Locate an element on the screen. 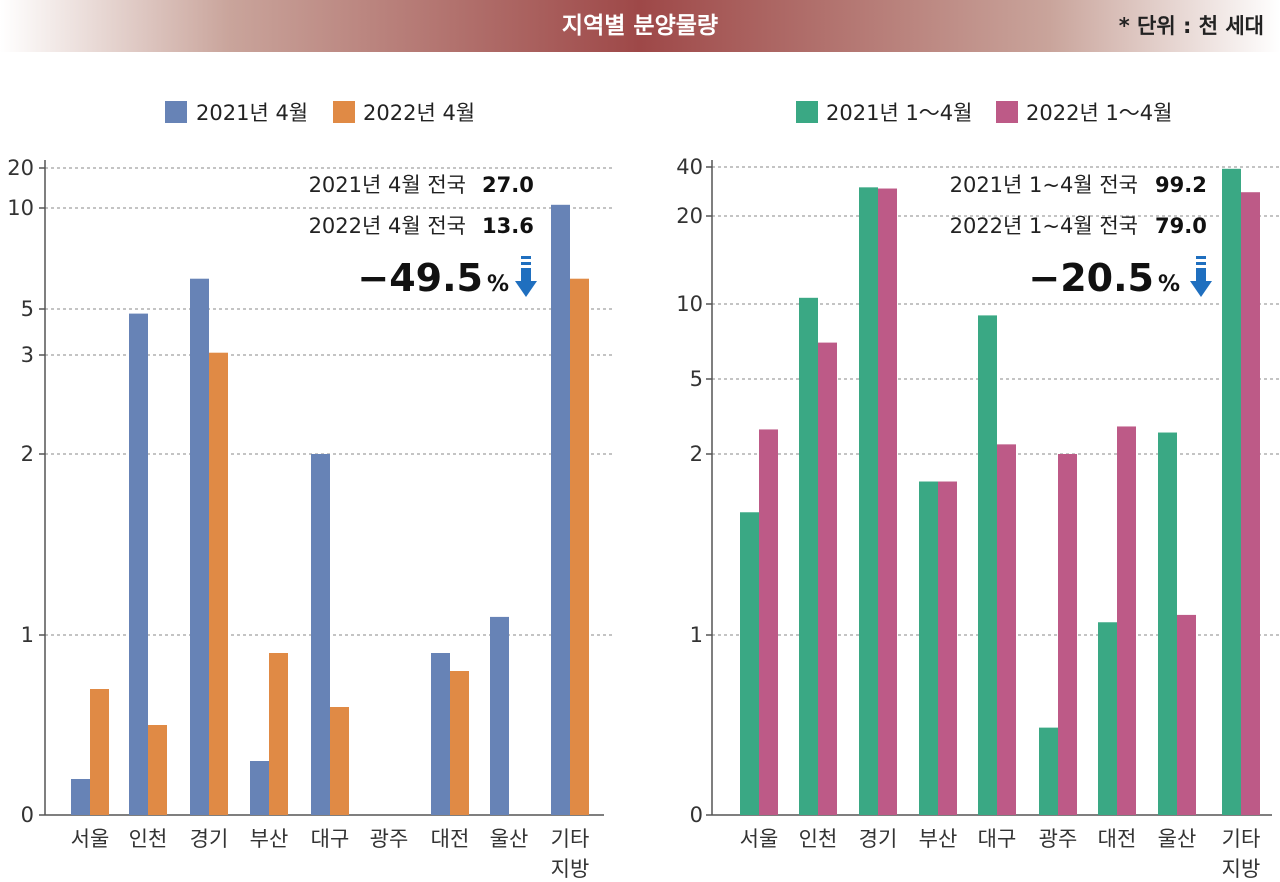 The height and width of the screenshot is (882, 1280). chart2-y-tick-label: 5 is located at coordinates (696, 379).